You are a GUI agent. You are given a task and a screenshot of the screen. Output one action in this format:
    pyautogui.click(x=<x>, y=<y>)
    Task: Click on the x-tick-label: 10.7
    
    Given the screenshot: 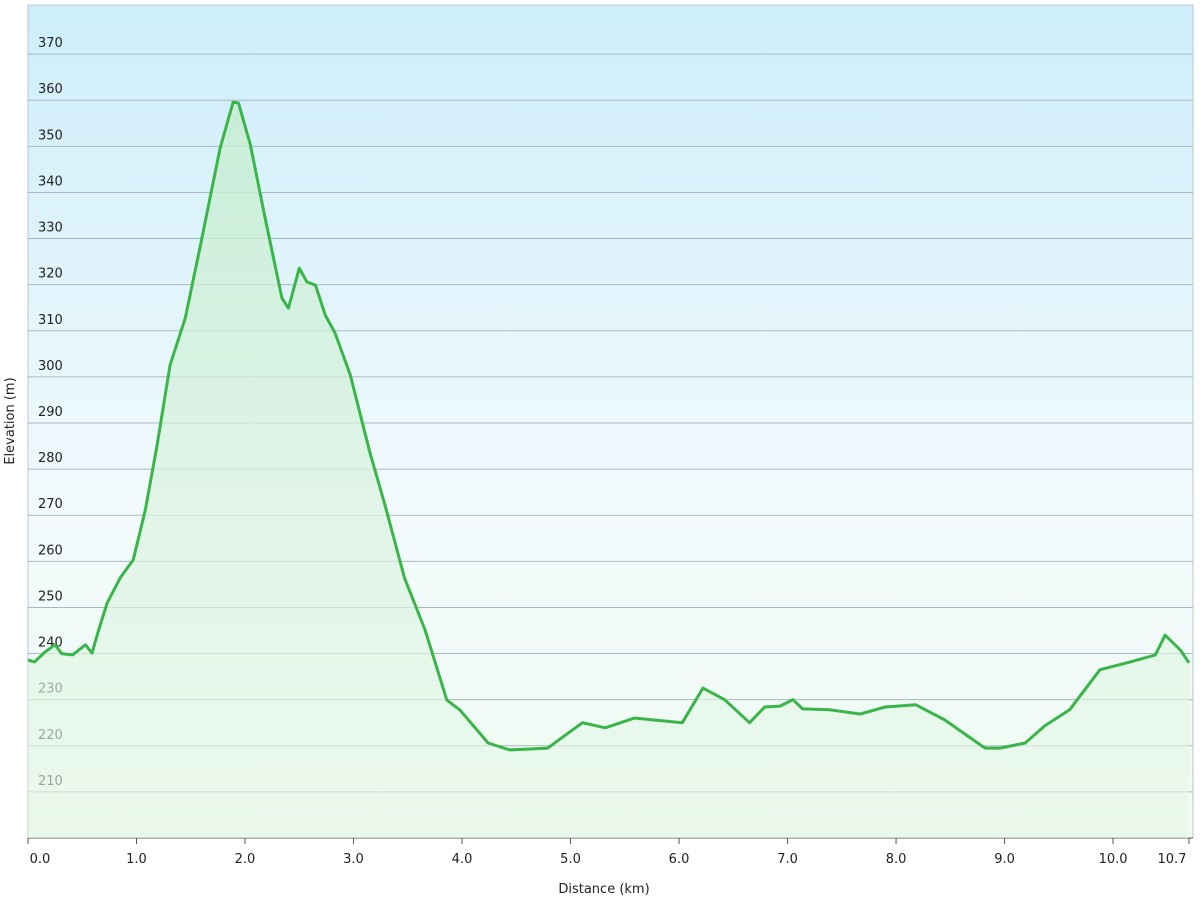 What is the action you would take?
    pyautogui.click(x=1172, y=859)
    